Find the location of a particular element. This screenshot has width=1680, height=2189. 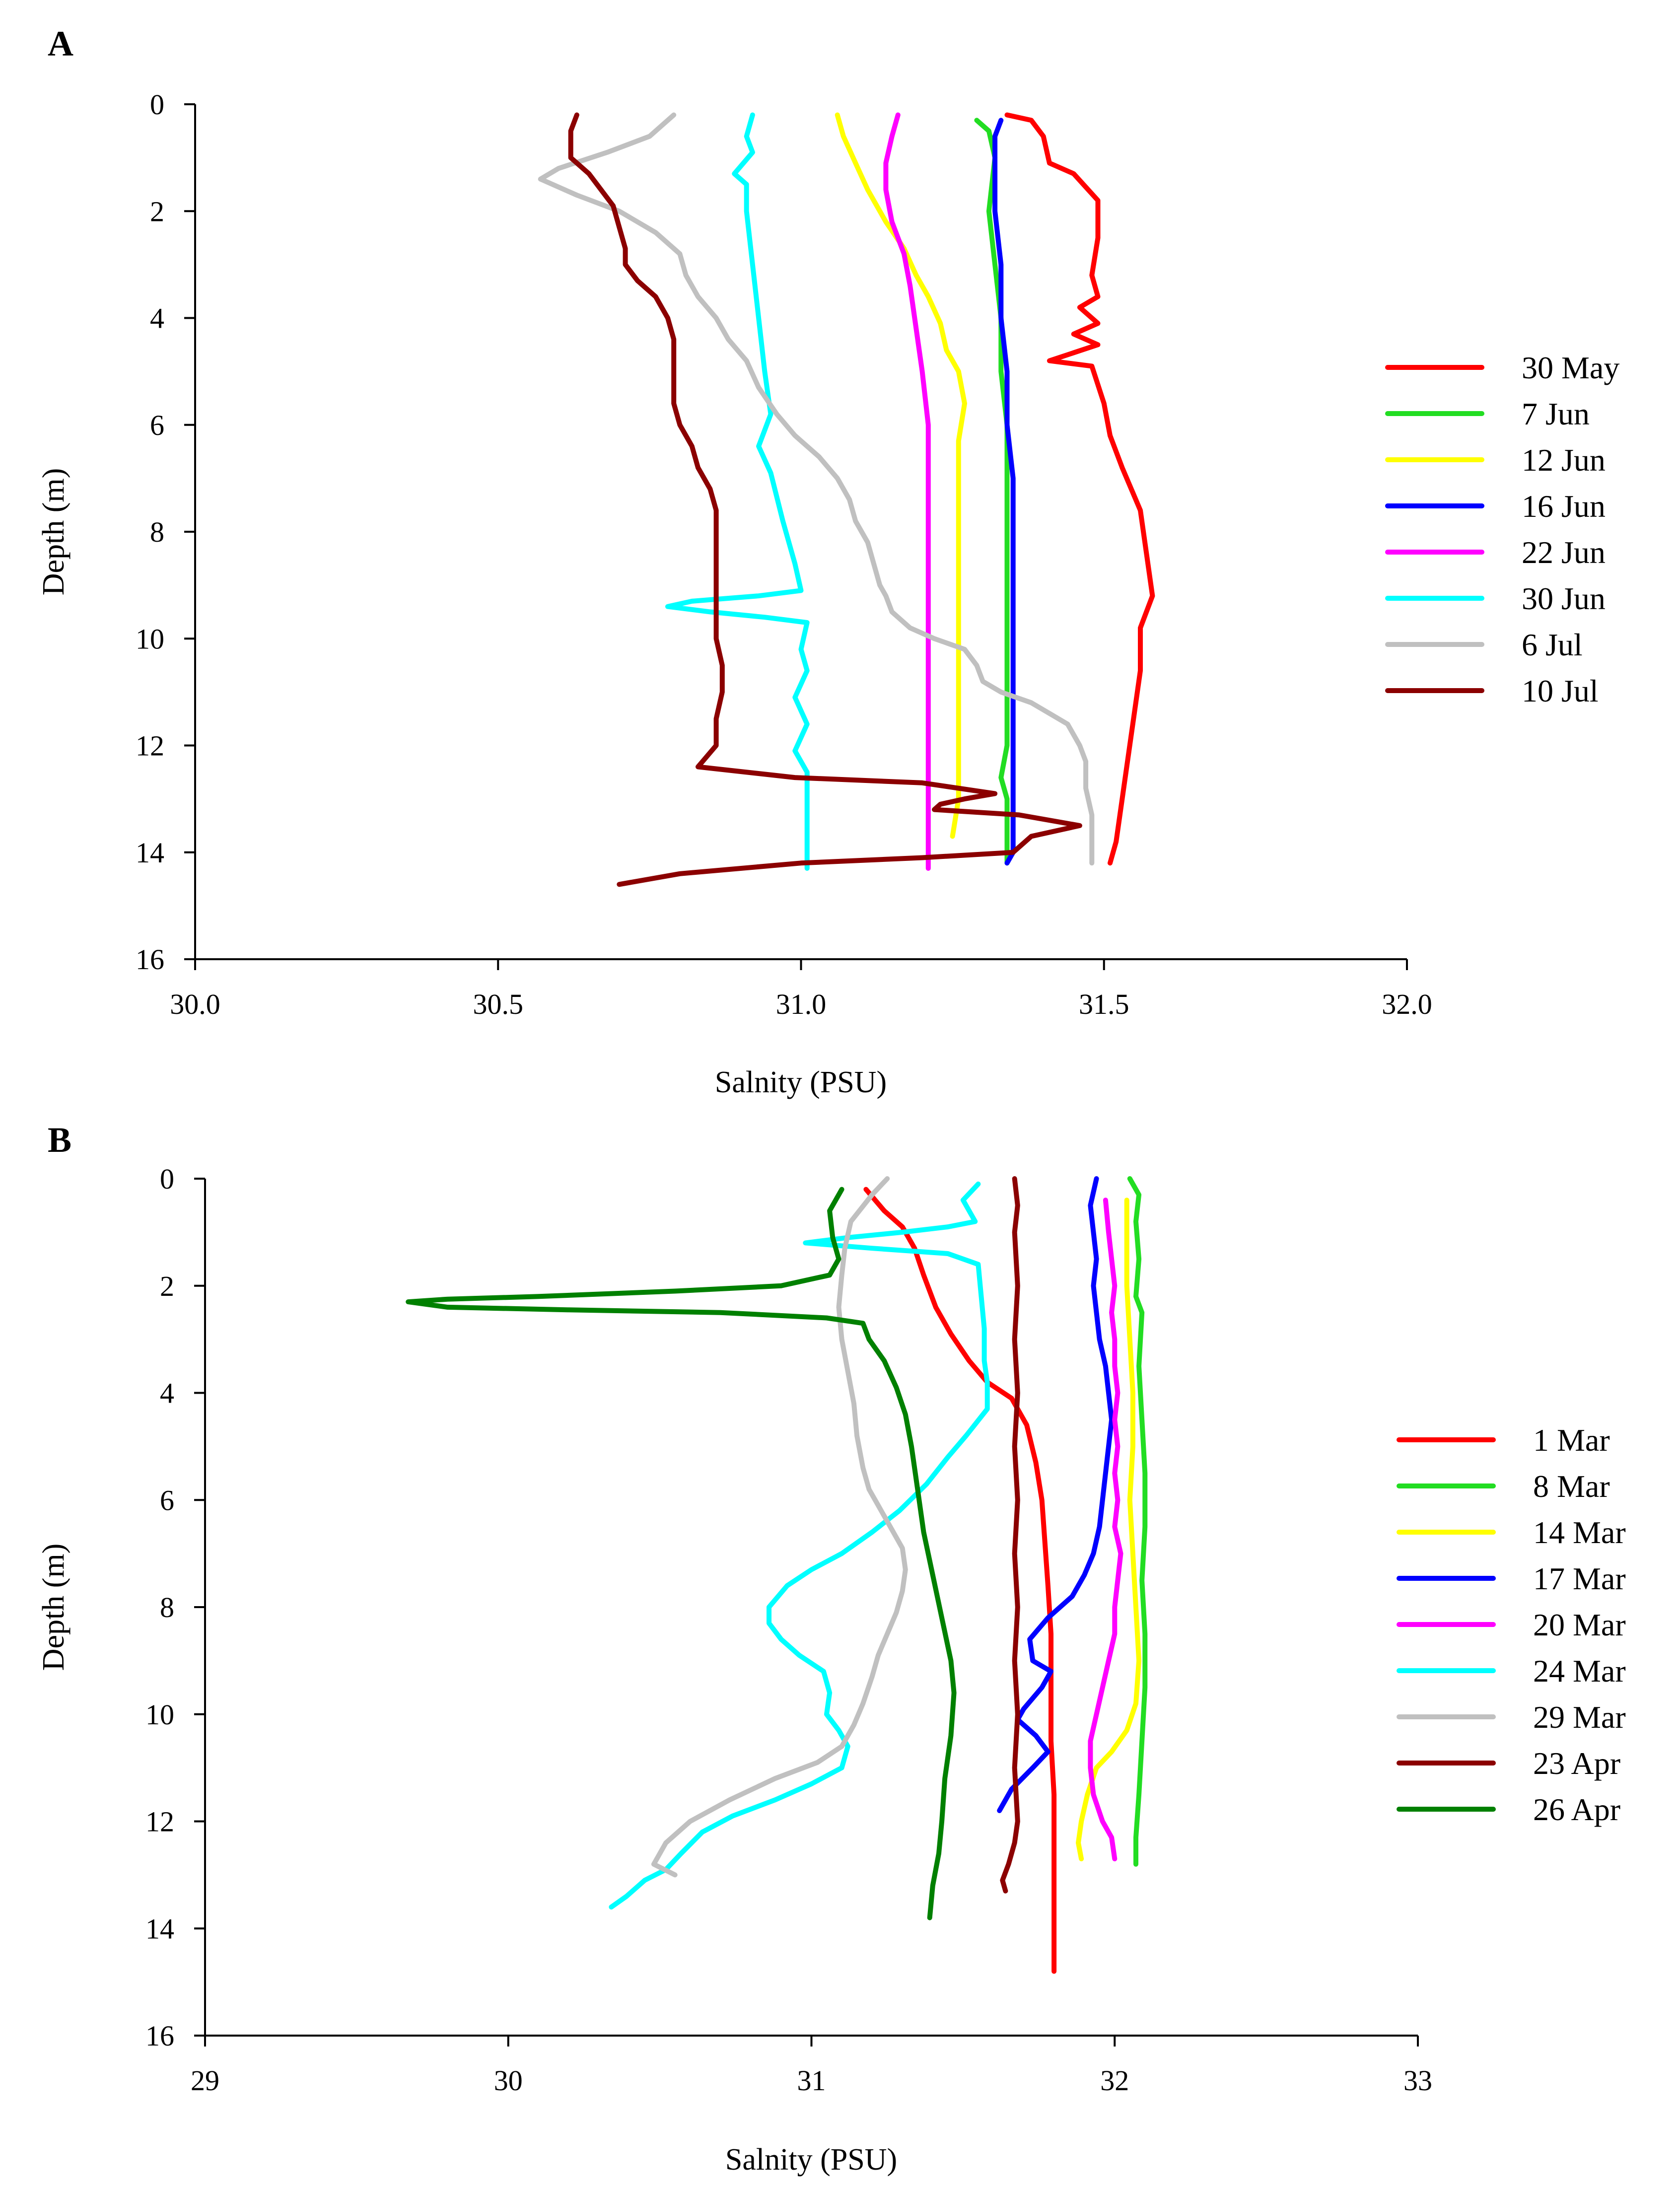

panel-a-y-axis-title: Depth (m) is located at coordinates (53, 532).